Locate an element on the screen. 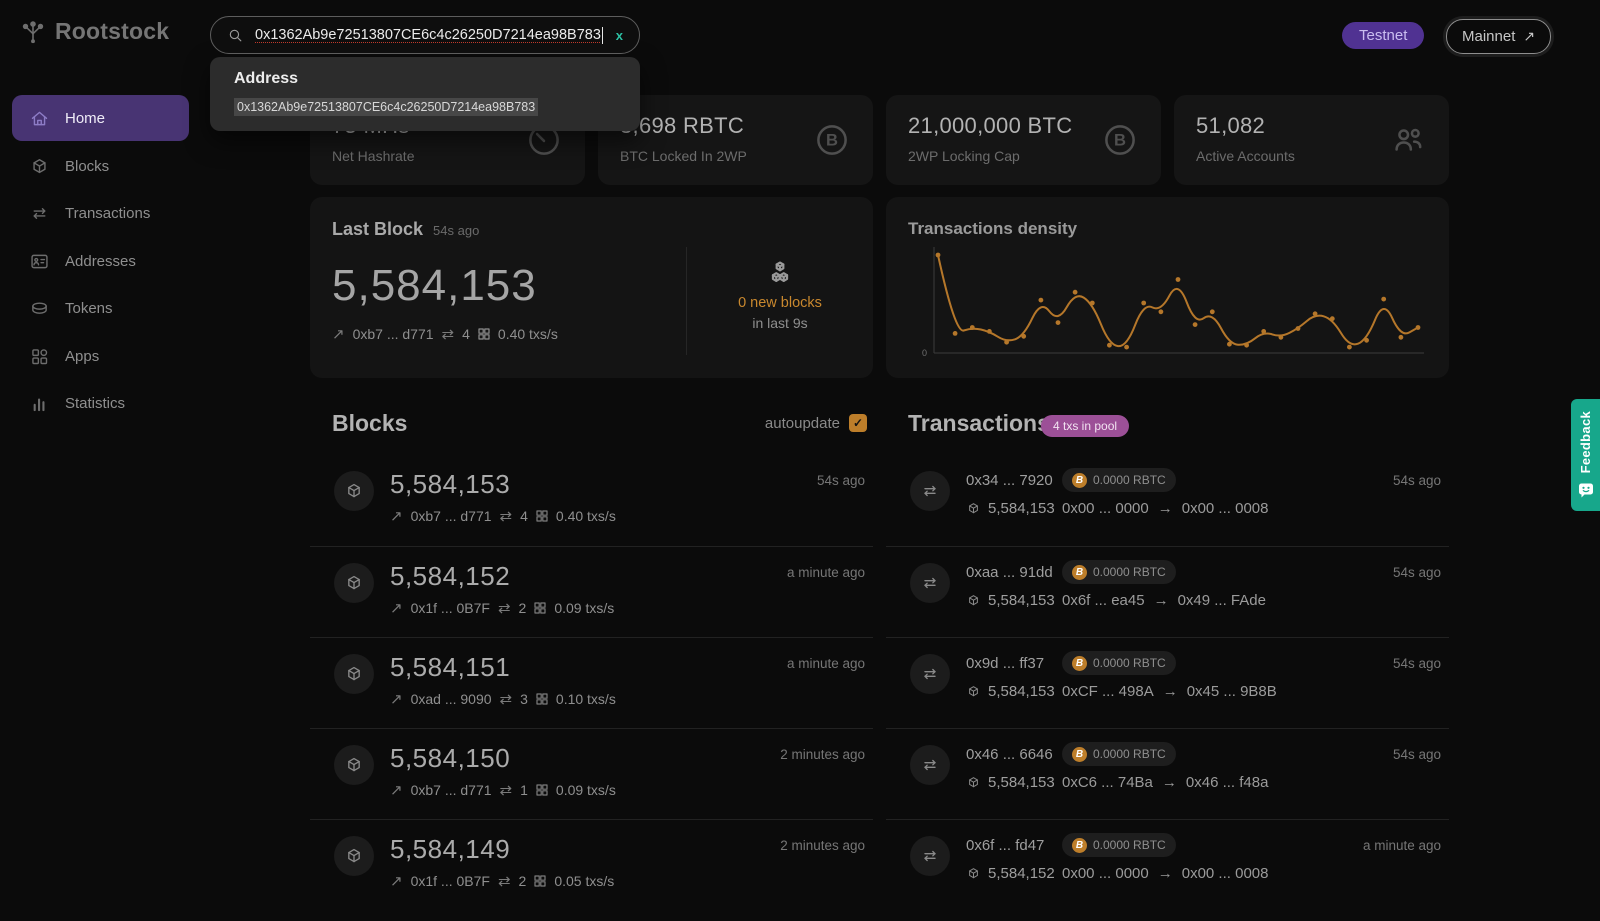 The height and width of the screenshot is (921, 1600). transactions-density-panel: Transactions density 0 is located at coordinates (1167, 287).